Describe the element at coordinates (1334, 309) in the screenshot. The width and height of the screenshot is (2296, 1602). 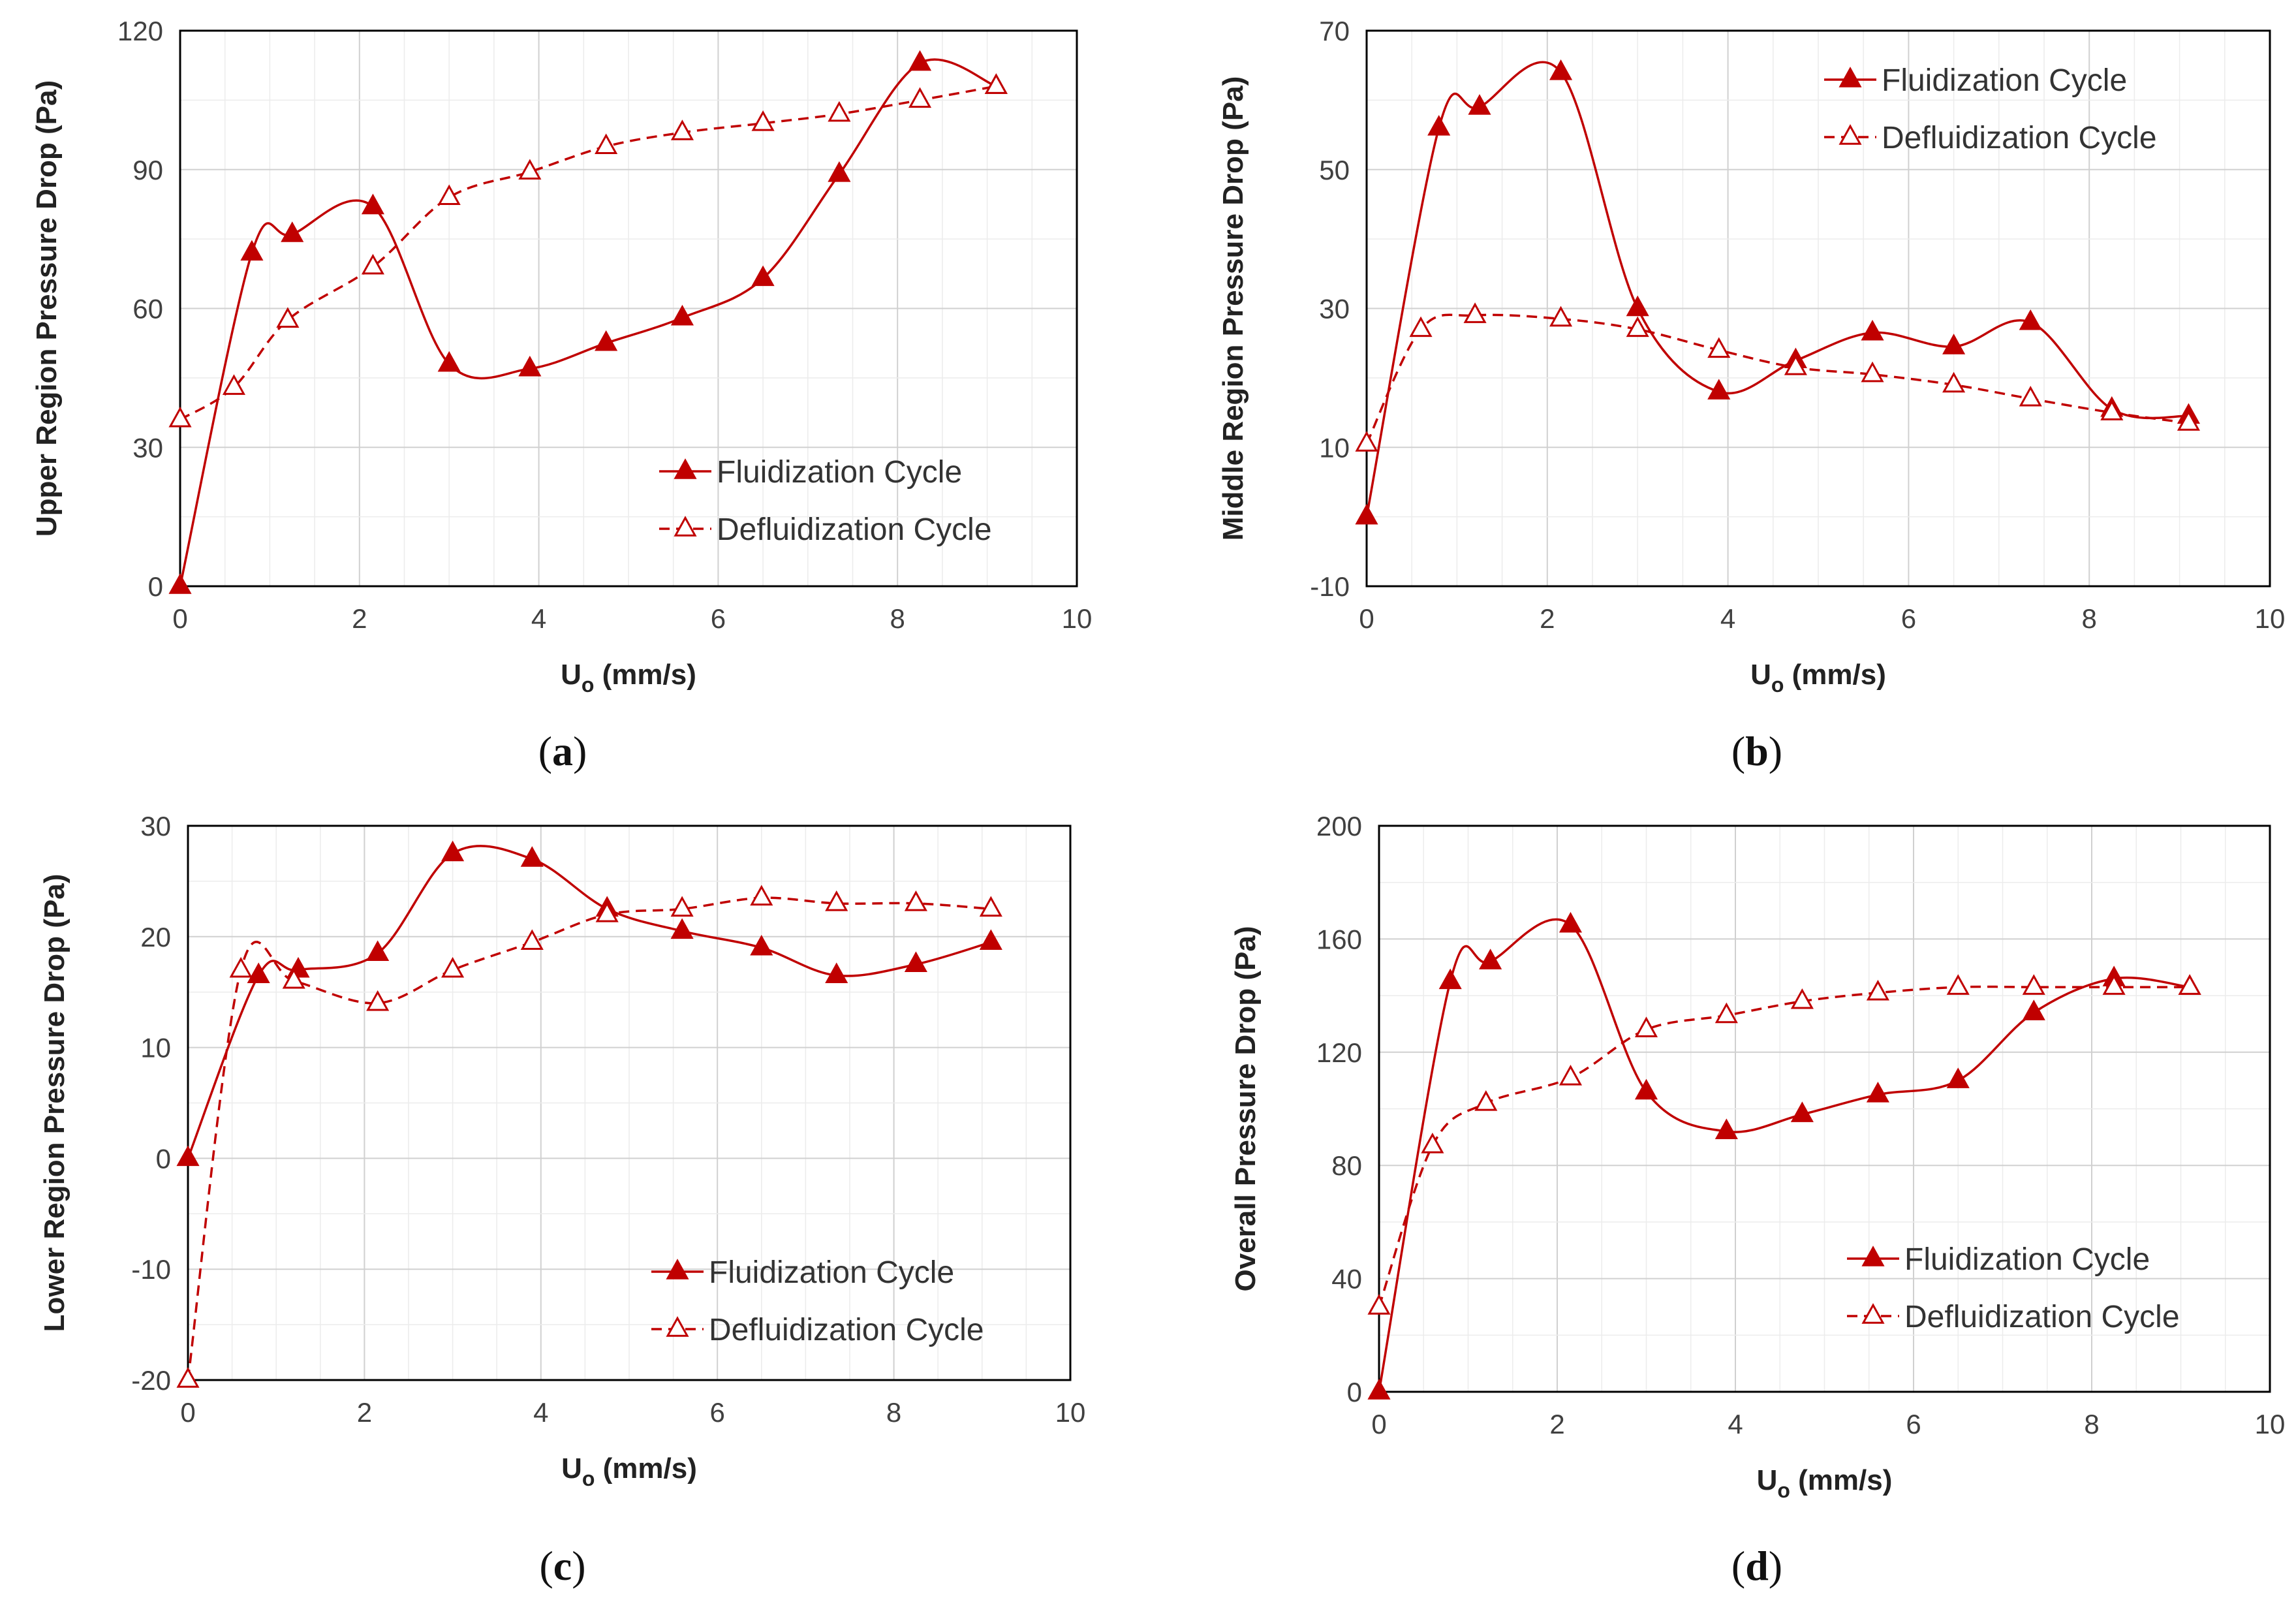
I see `y-tick-label: 30` at that location.